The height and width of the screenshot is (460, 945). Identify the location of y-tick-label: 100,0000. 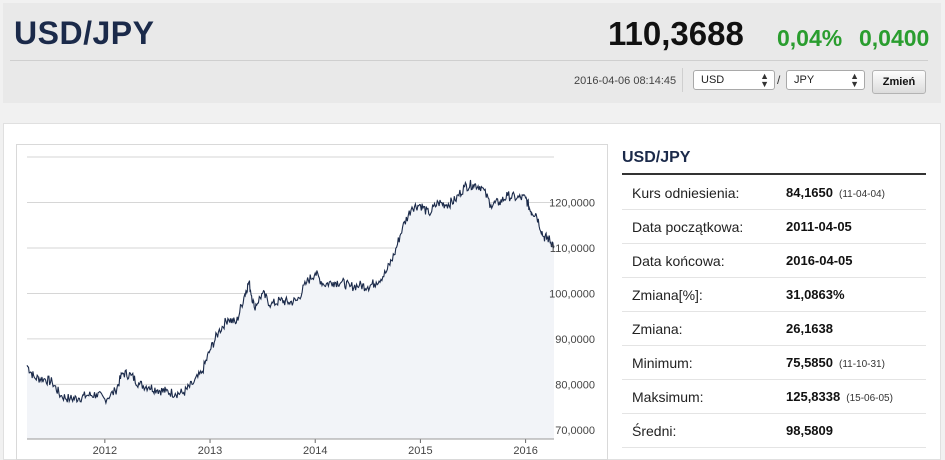
(572, 294).